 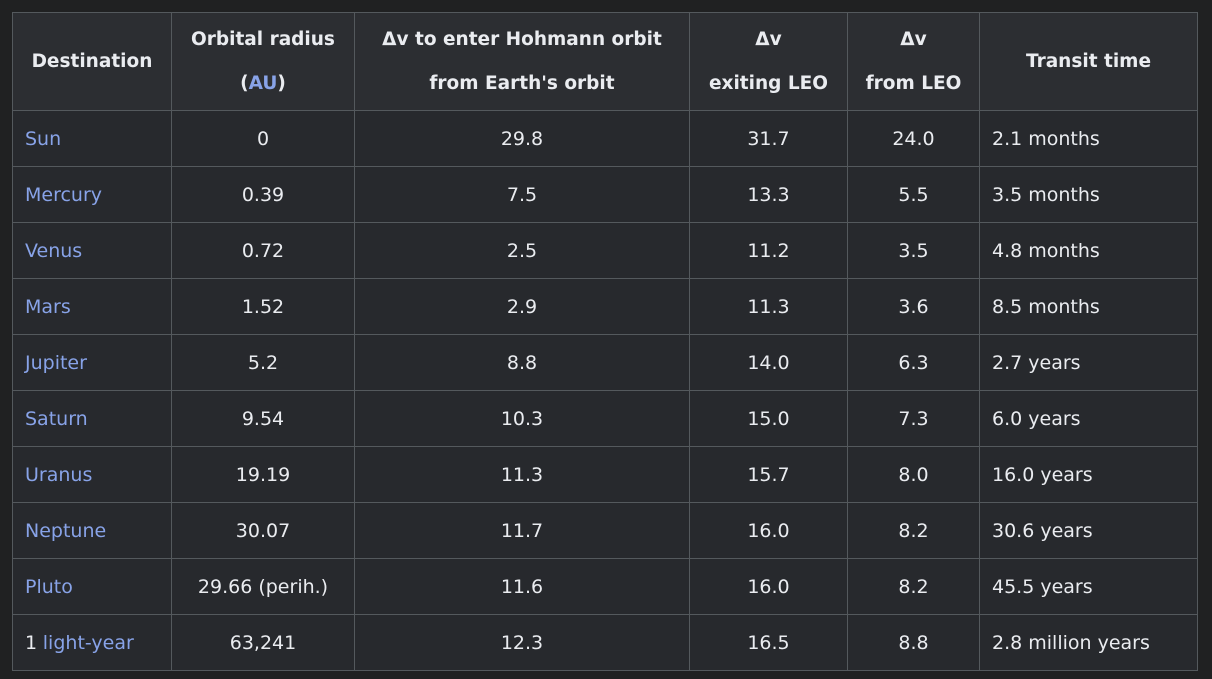 What do you see at coordinates (263, 530) in the screenshot?
I see `value-cell: 30.07` at bounding box center [263, 530].